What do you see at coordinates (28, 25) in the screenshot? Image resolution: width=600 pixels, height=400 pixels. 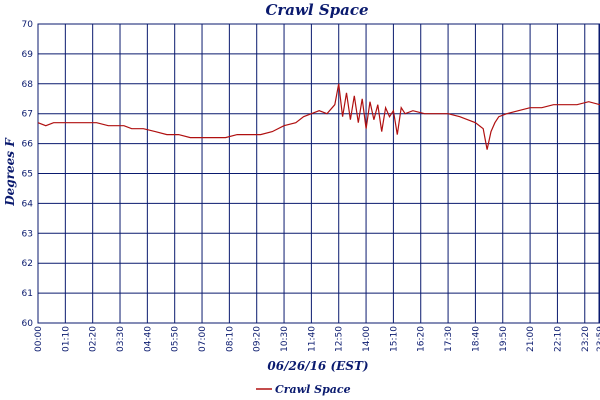 I see `y-tick-label: 70` at bounding box center [28, 25].